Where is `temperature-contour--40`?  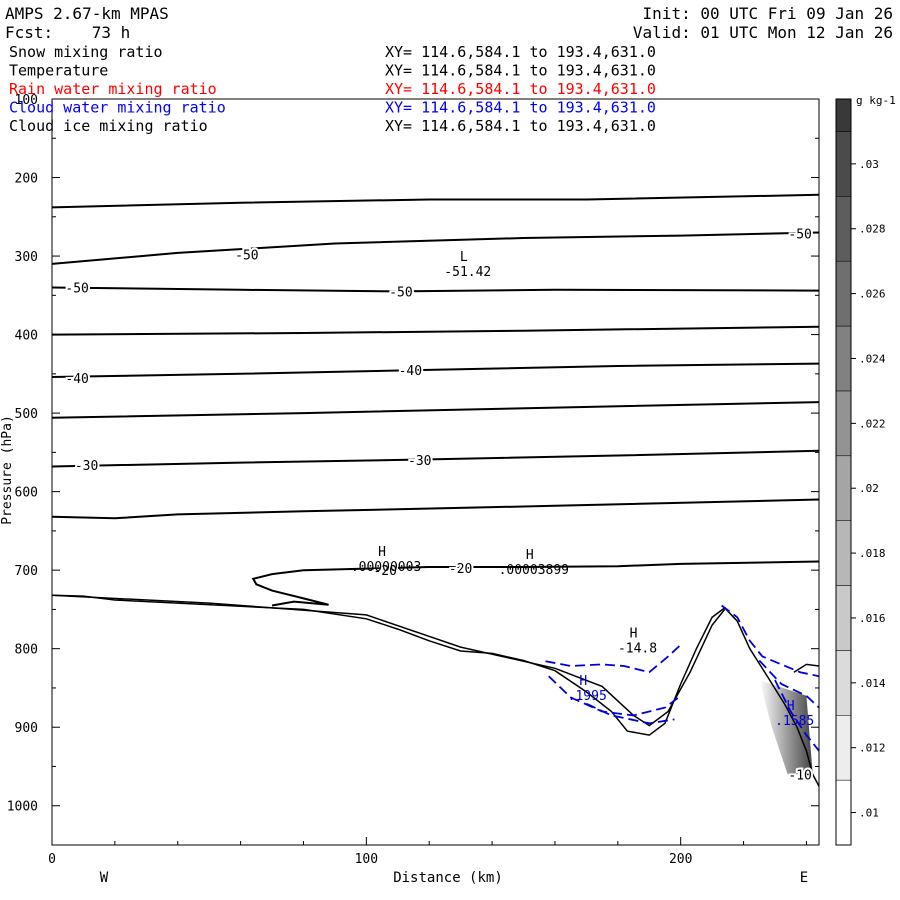
temperature-contour--40 is located at coordinates (435, 370).